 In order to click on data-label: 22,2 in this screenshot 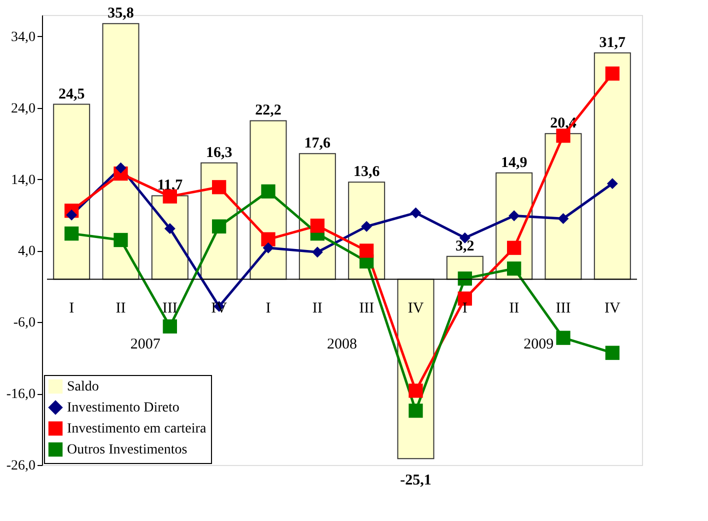, I will do `click(268, 110)`.